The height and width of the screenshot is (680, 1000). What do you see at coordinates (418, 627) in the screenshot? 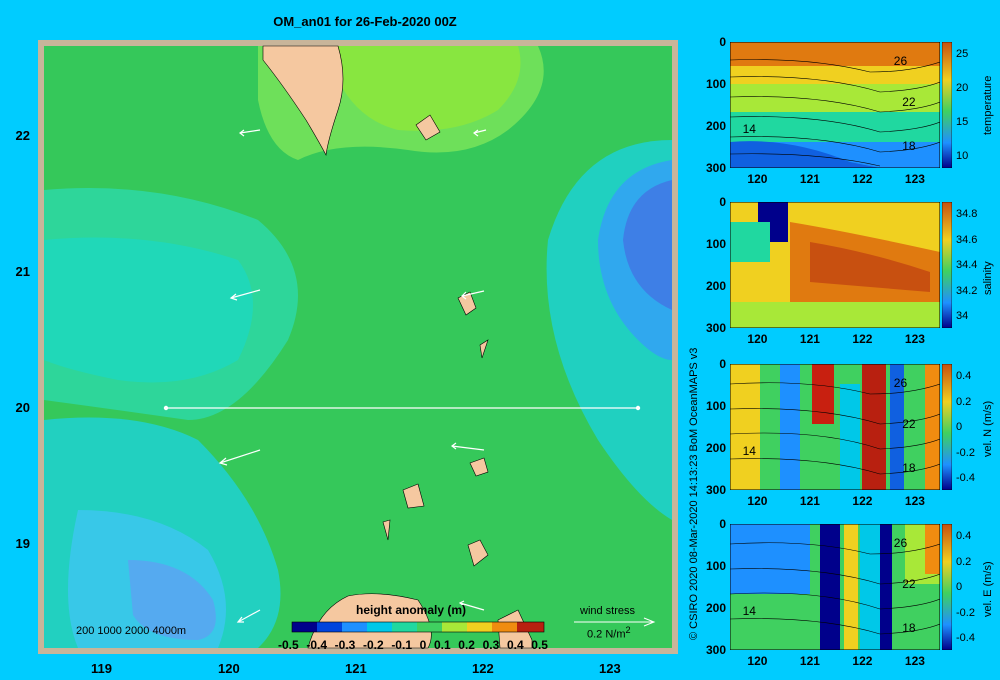
I see `height-anomaly-colorbar` at bounding box center [418, 627].